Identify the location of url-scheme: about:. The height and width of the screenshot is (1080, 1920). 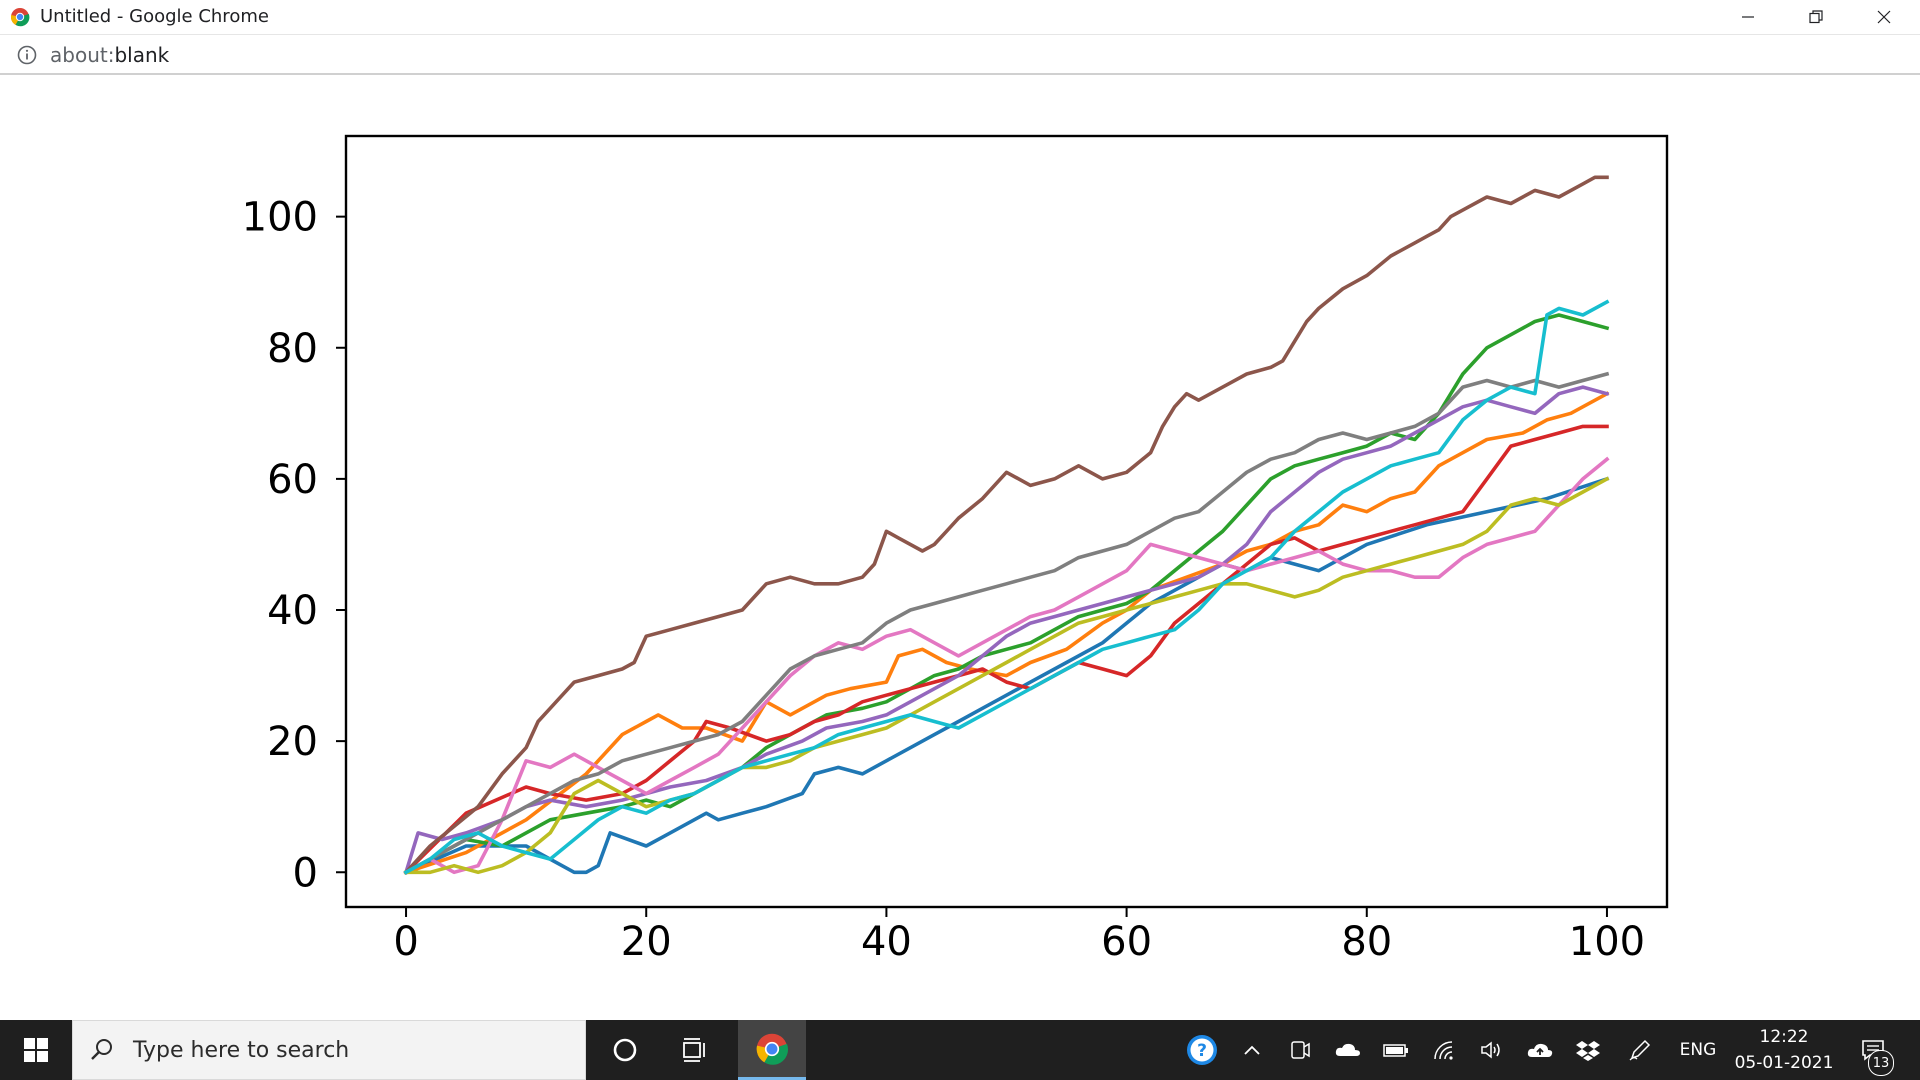
(82, 55).